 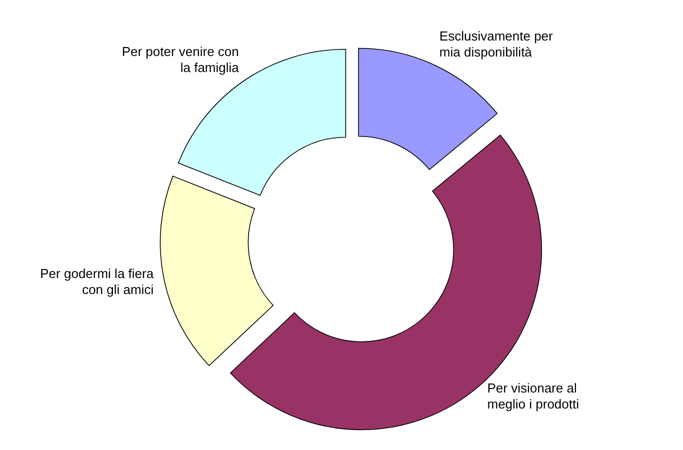 I want to click on slice-label: Per visionare al meglio i prodotti, so click(x=533, y=396).